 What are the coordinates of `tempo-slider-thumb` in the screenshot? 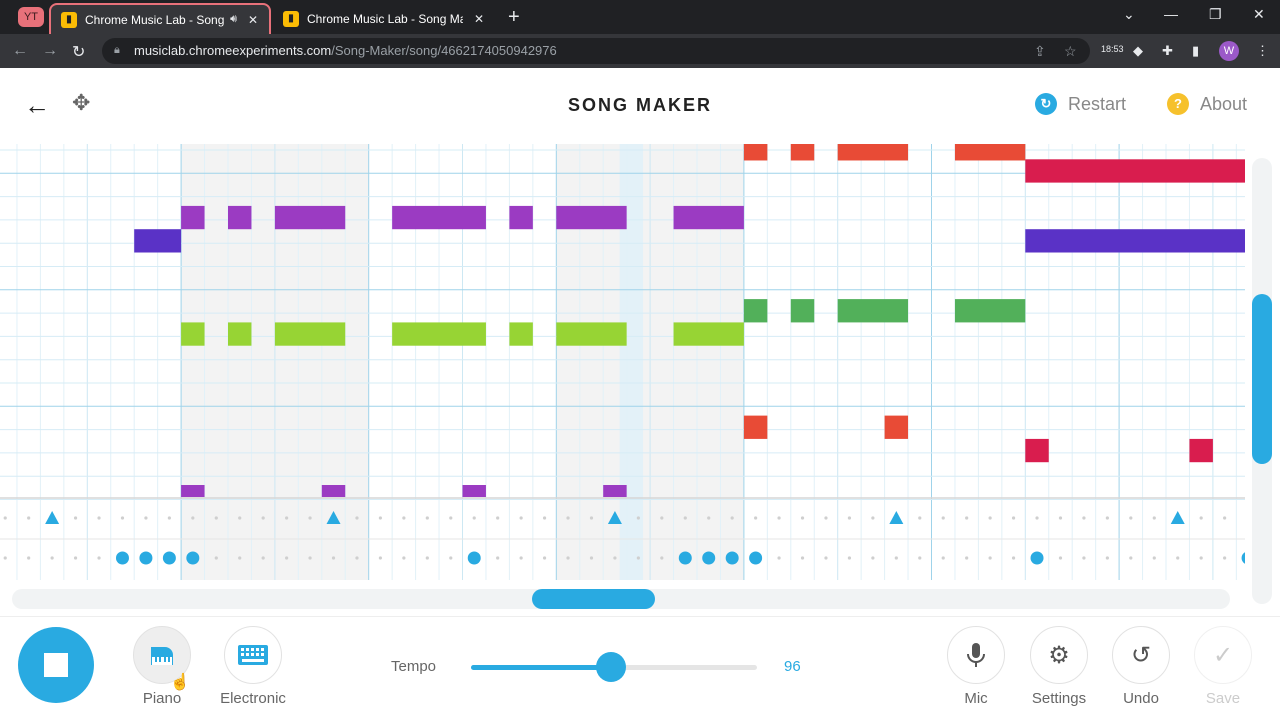 It's located at (611, 667).